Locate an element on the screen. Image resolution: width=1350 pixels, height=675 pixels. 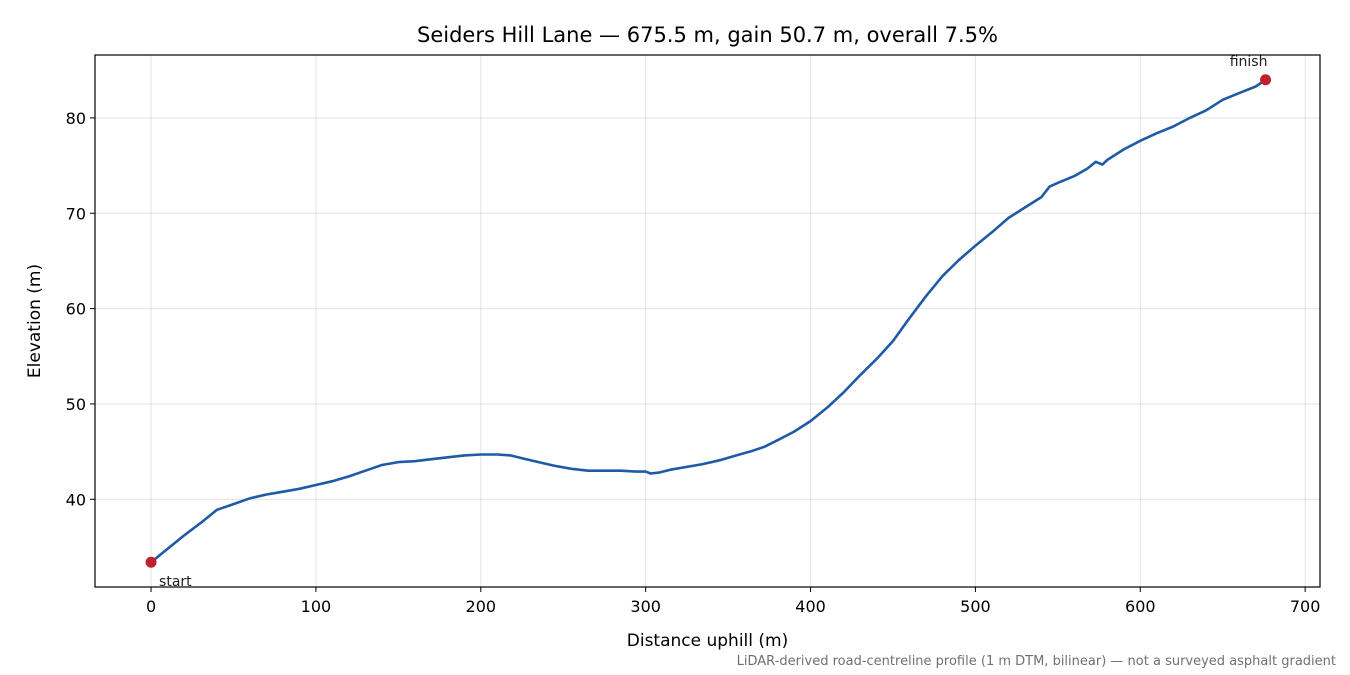
start-annotation: start is located at coordinates (175, 582).